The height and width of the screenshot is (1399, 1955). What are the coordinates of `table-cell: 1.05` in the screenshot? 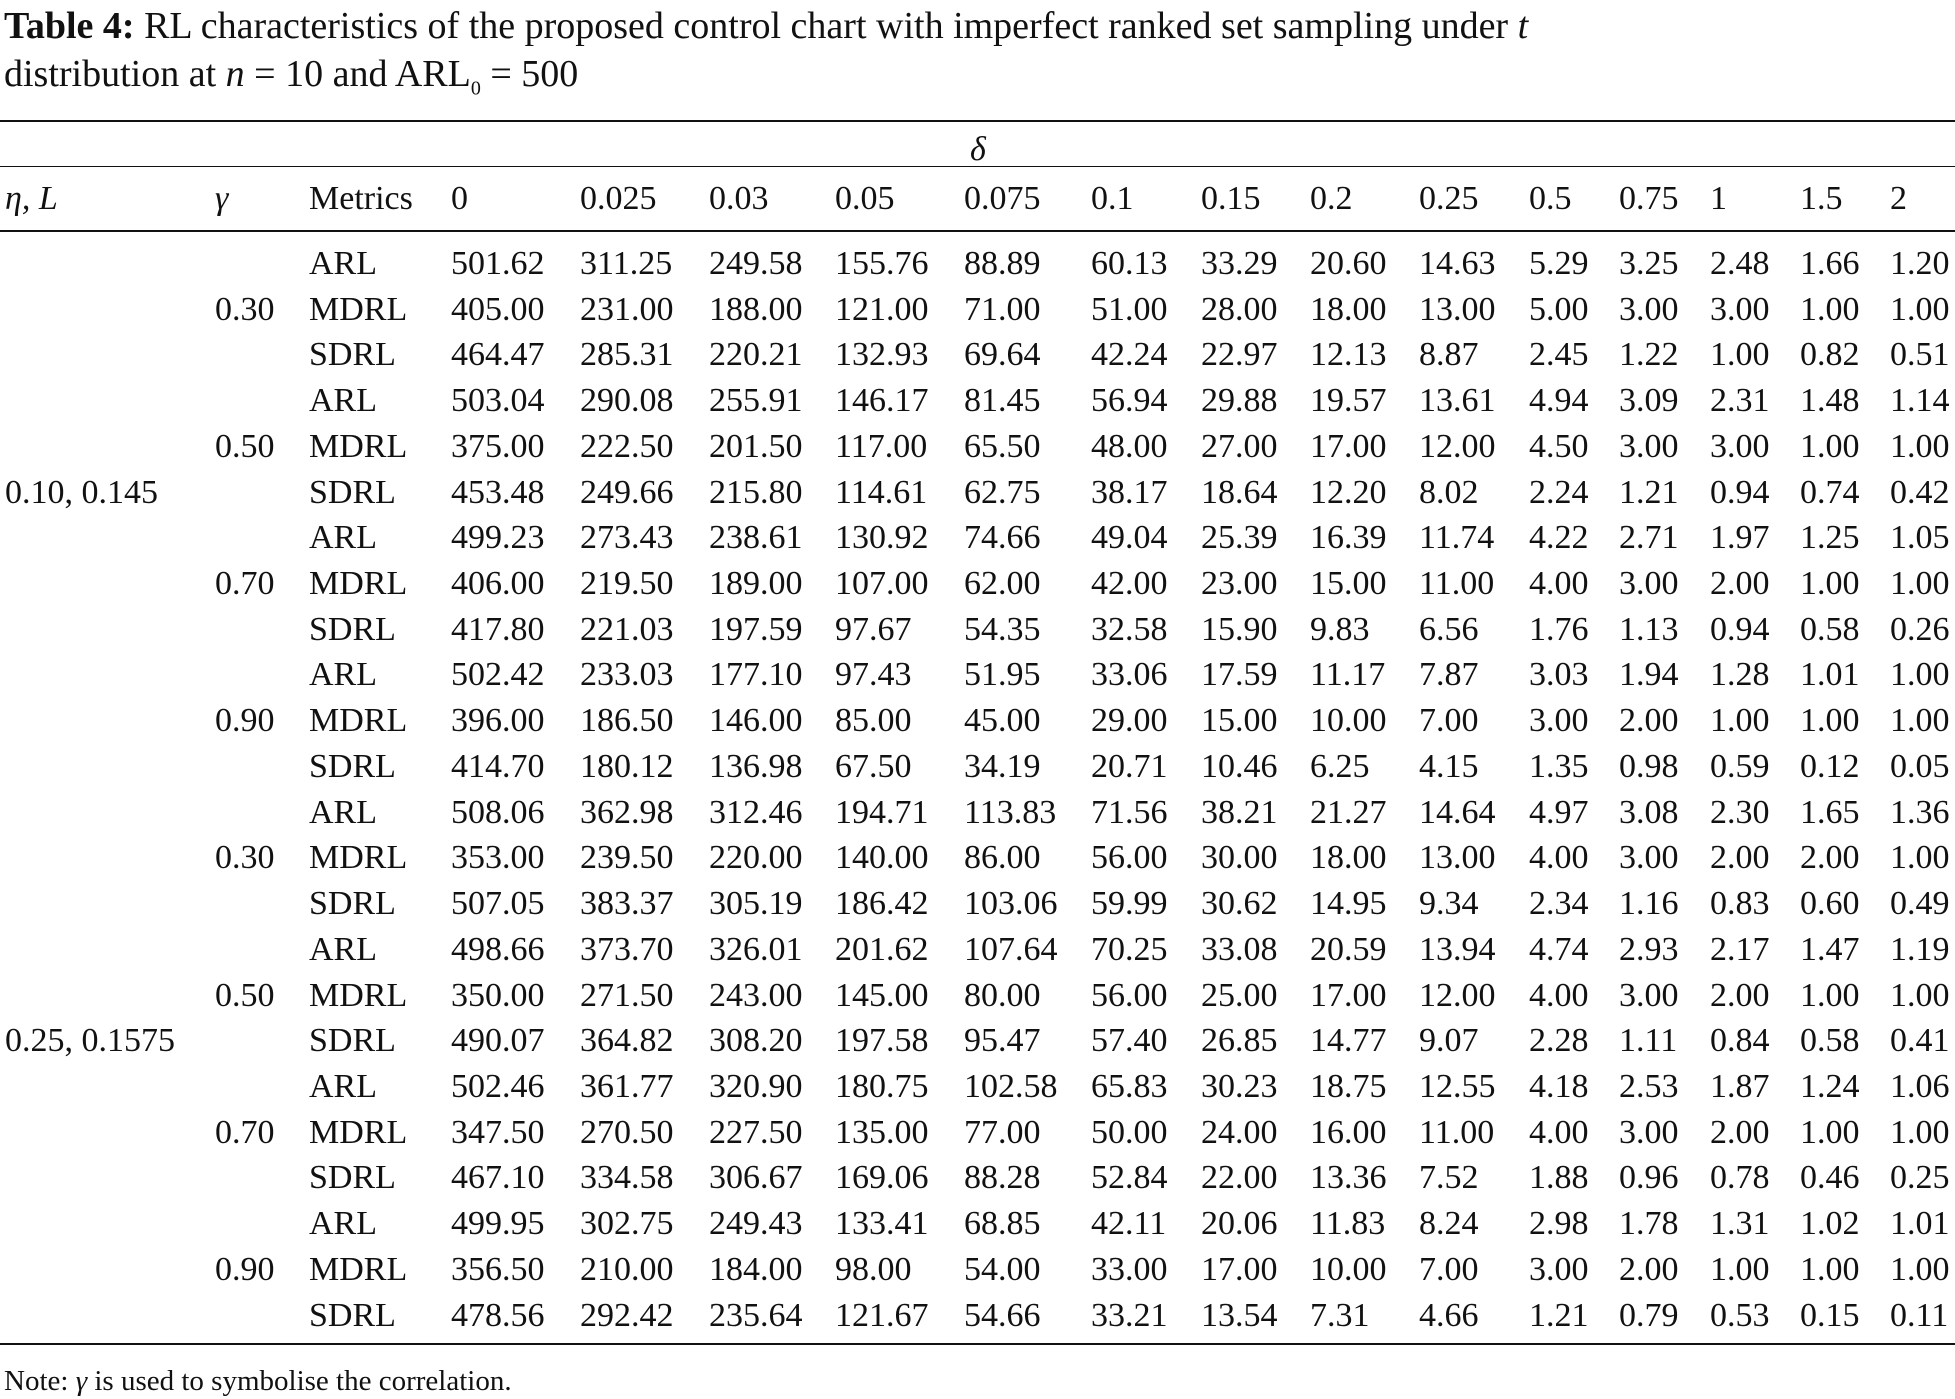 It's located at (1920, 538).